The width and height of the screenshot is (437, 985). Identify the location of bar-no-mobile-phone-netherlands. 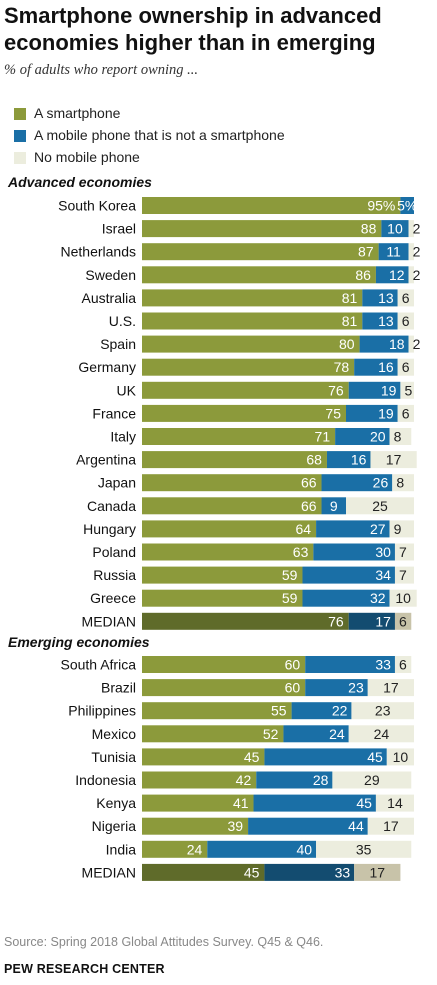
(411, 252).